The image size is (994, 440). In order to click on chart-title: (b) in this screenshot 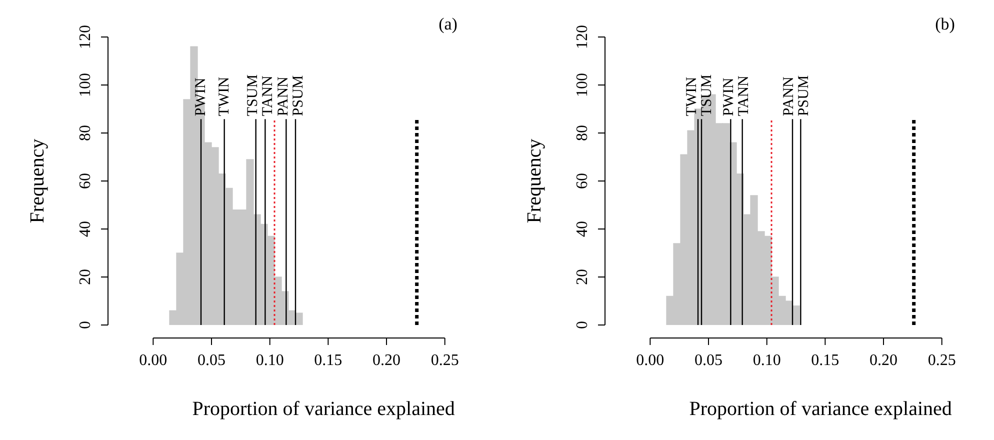, I will do `click(945, 24)`.